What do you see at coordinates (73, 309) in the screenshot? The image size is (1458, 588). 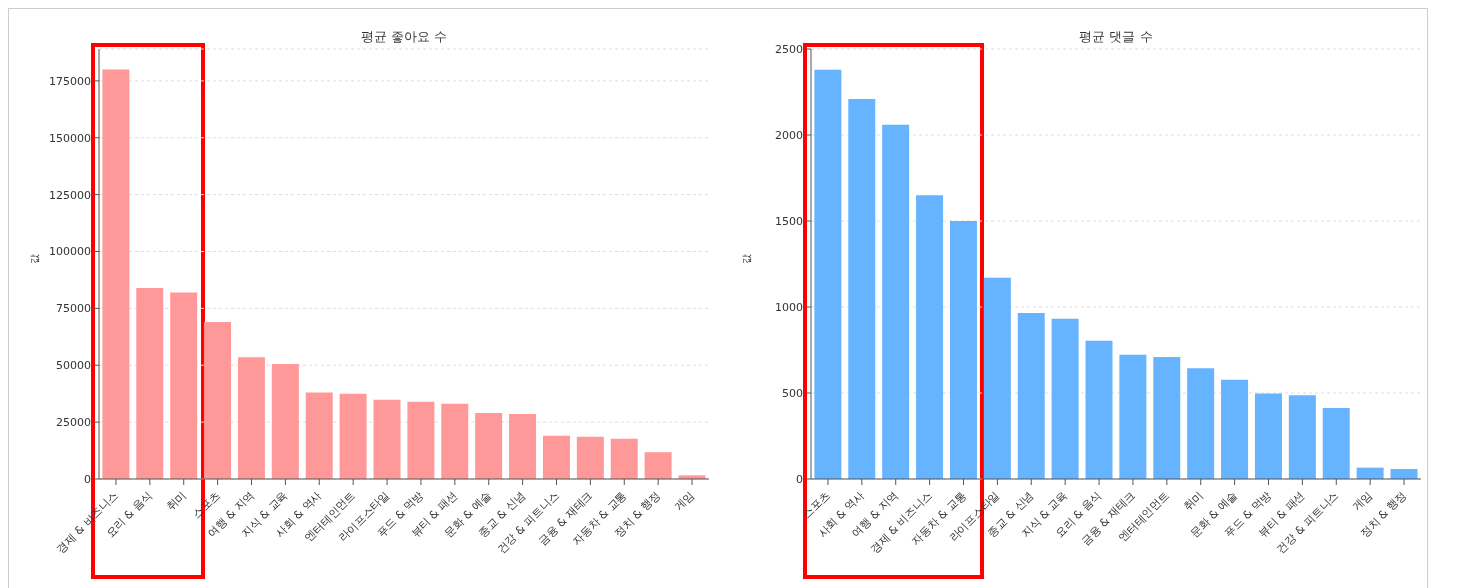 I see `y-tick-label: 75000` at bounding box center [73, 309].